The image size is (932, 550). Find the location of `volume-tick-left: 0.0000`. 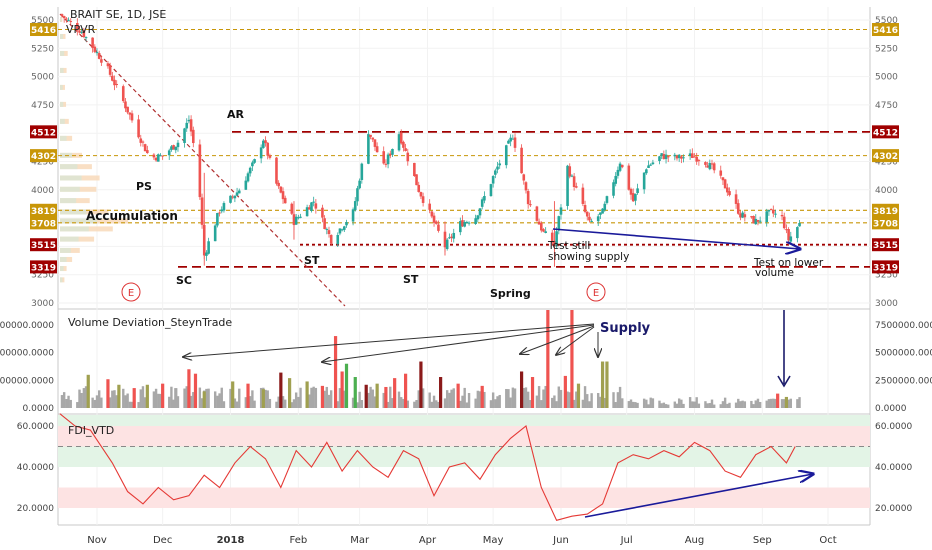

volume-tick-left: 0.0000 is located at coordinates (39, 409).